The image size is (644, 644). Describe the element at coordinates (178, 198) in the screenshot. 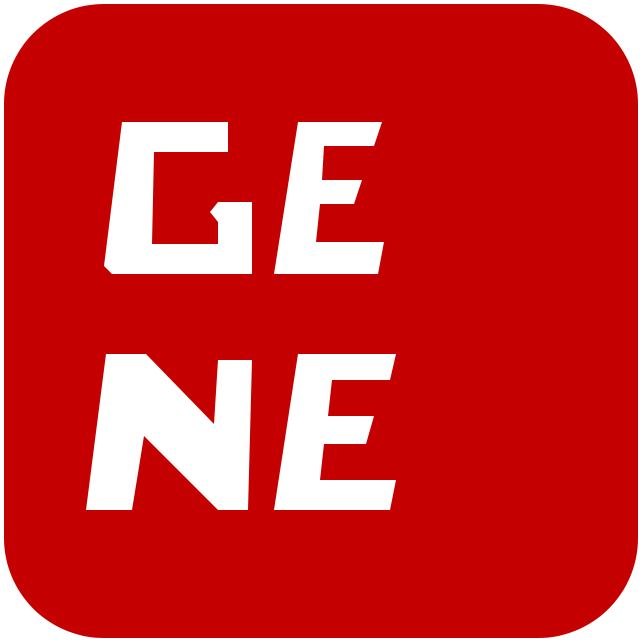

I see `letter-g-shape` at that location.